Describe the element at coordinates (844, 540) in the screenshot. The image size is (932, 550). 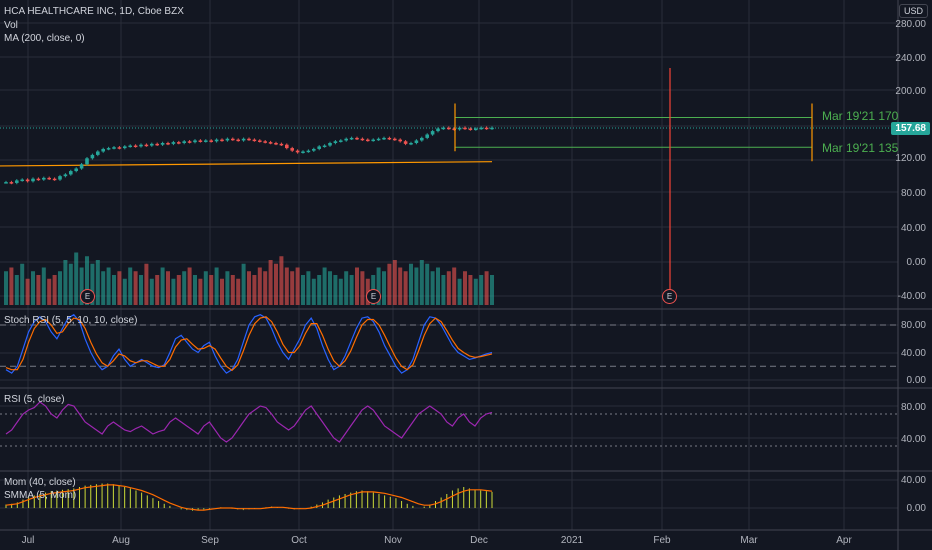
I see `time-axis-tick: Apr` at that location.